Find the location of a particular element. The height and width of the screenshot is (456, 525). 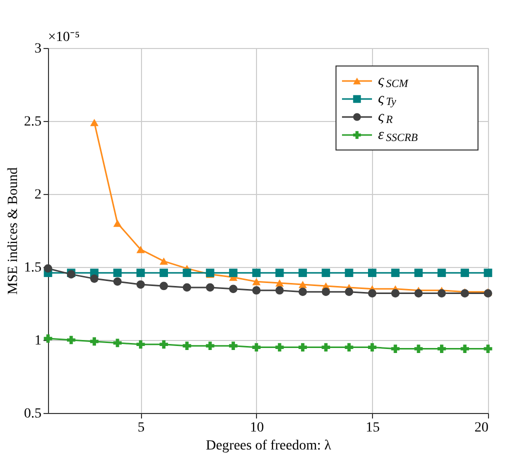

y-tick-label: 2 is located at coordinates (38, 195).